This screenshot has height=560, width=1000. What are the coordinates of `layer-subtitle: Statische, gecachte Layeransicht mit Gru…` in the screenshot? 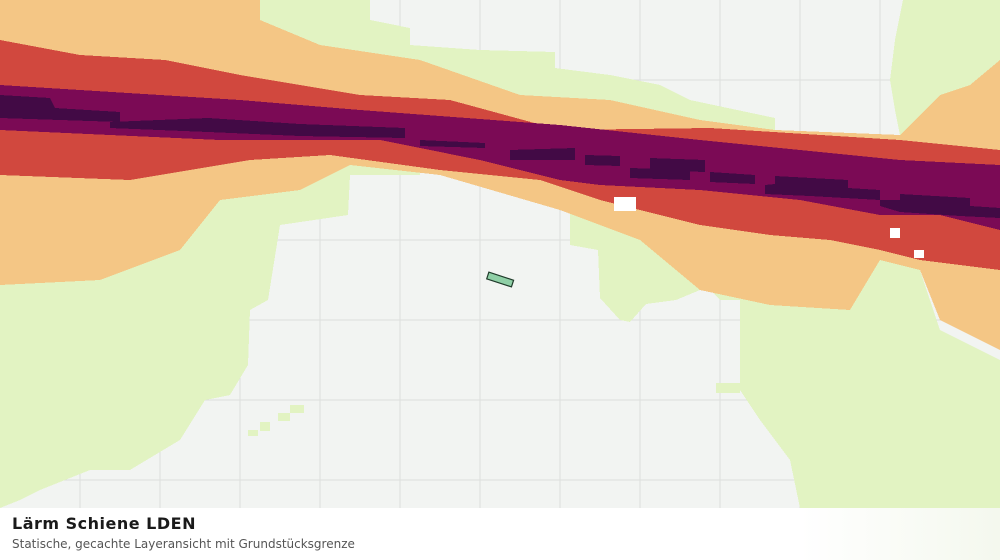 It's located at (183, 544).